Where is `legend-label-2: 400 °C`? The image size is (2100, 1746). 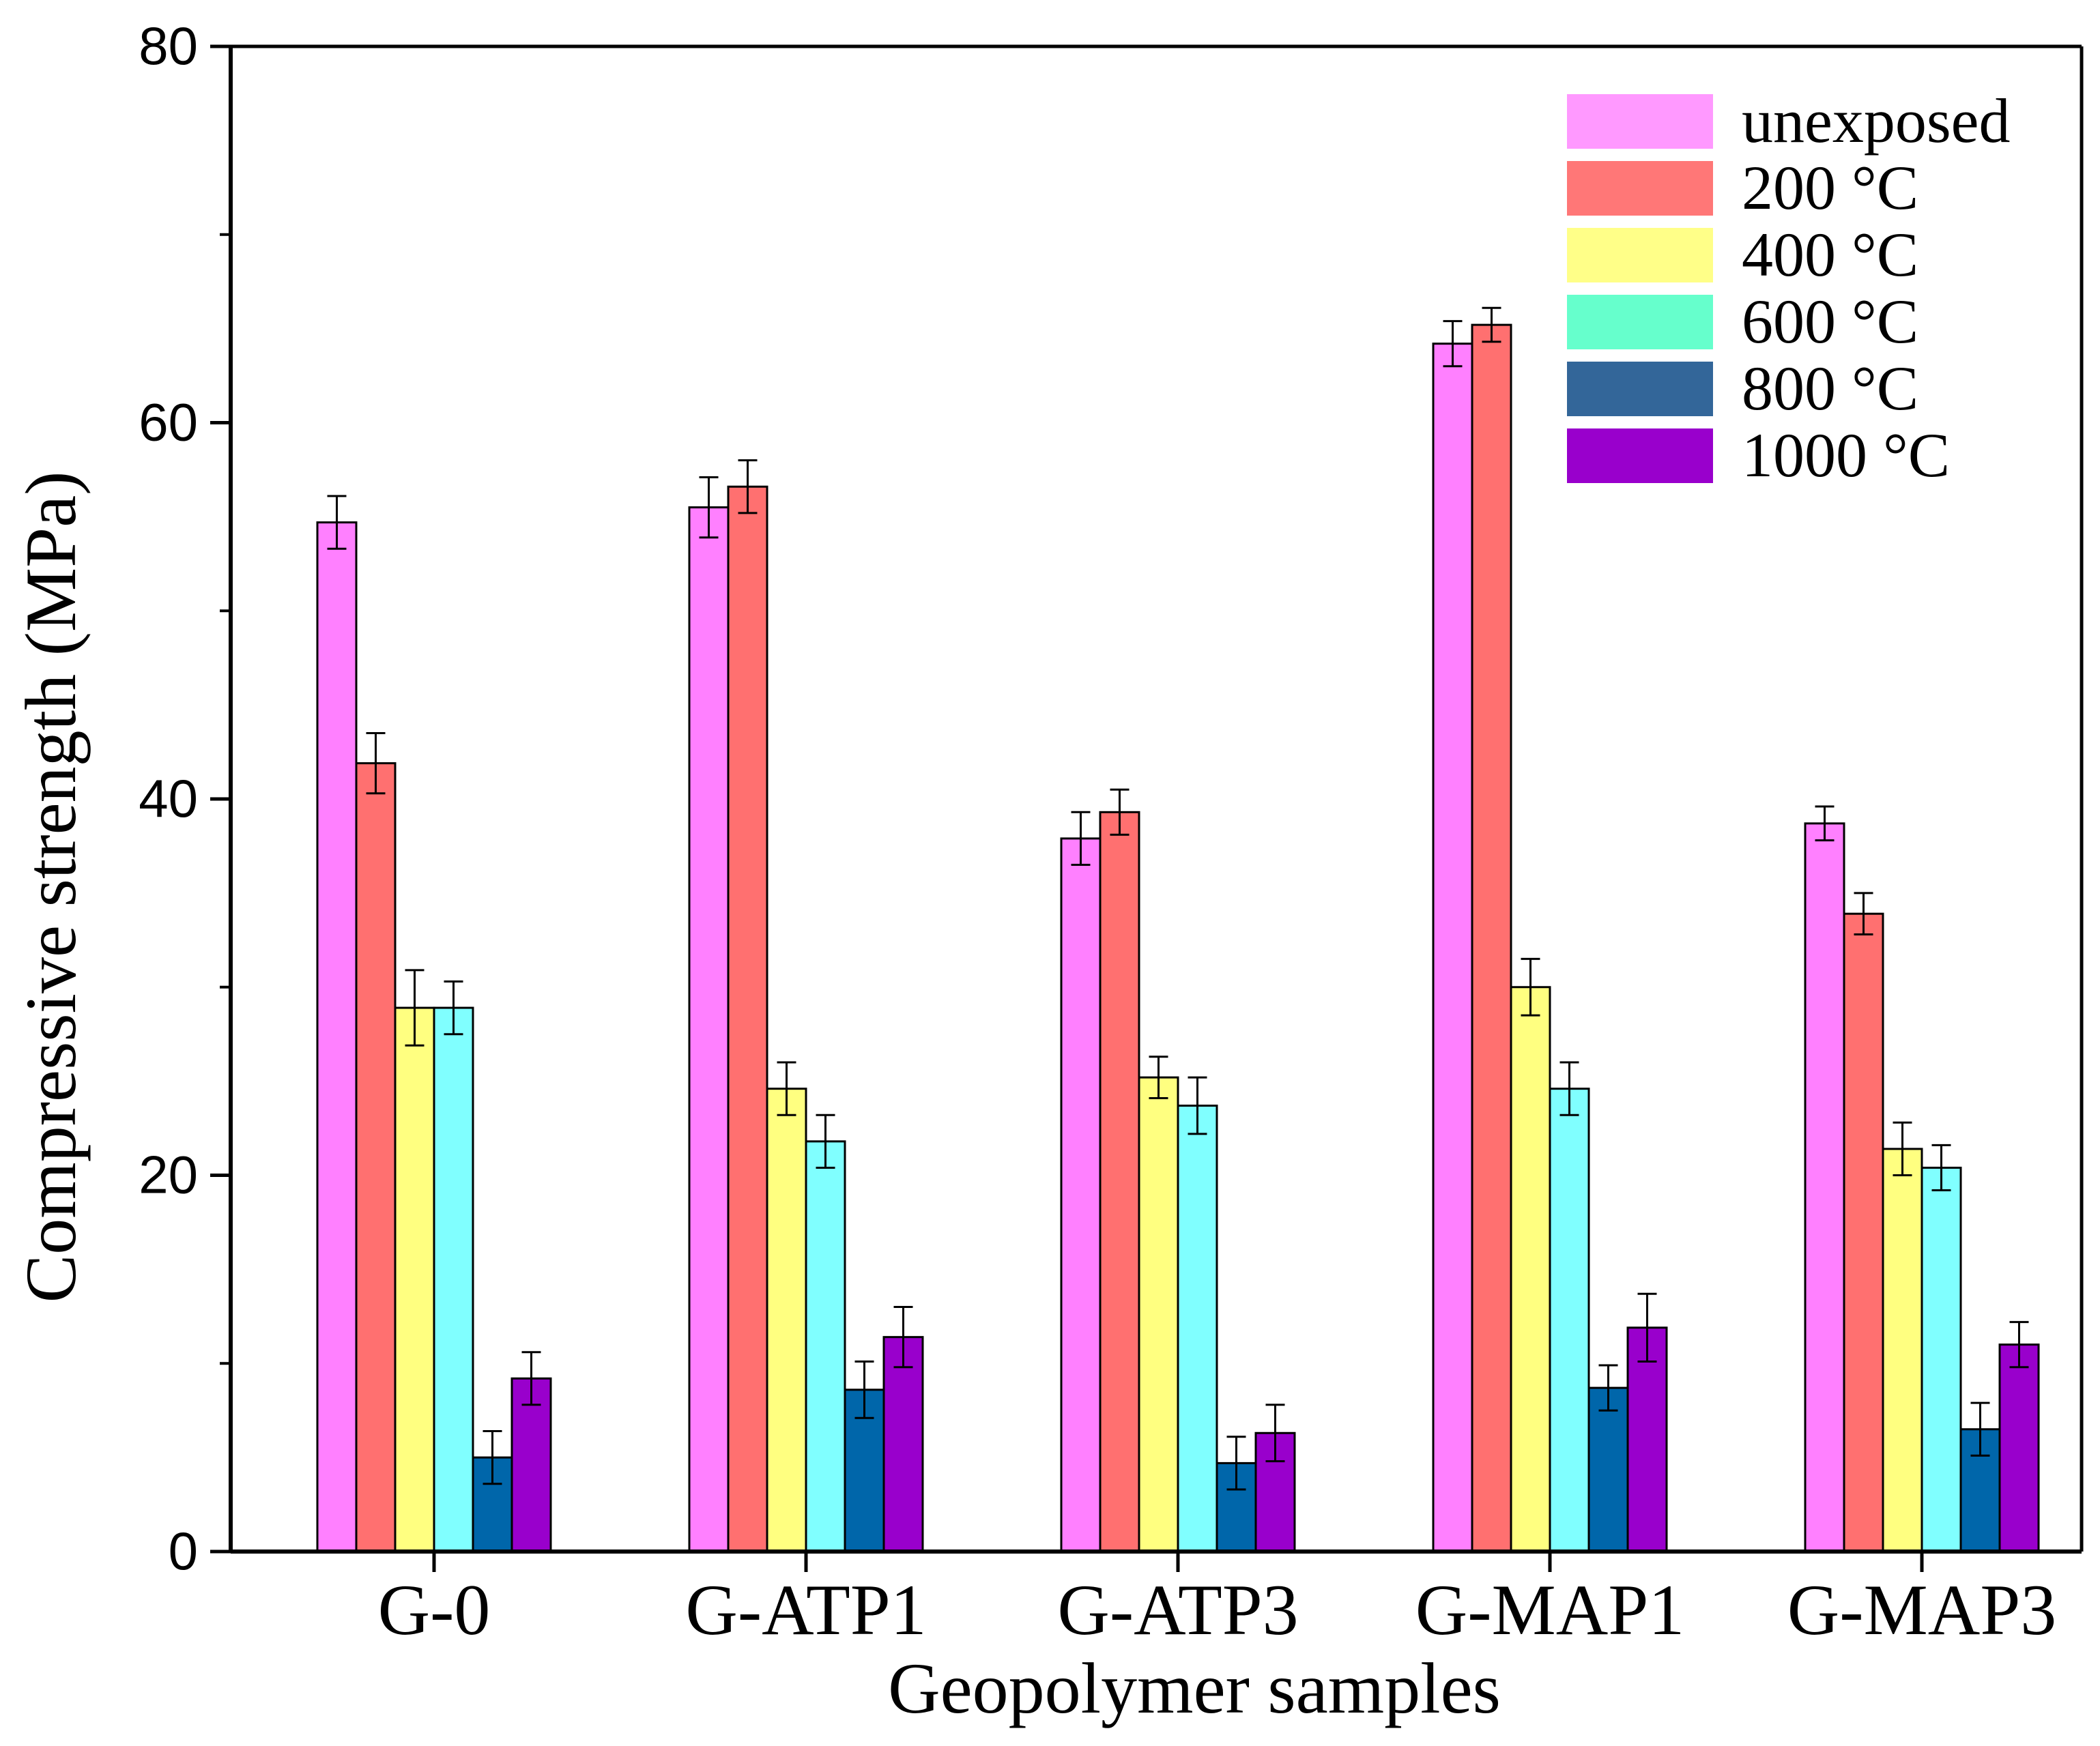
legend-label-2: 400 °C is located at coordinates (1830, 254).